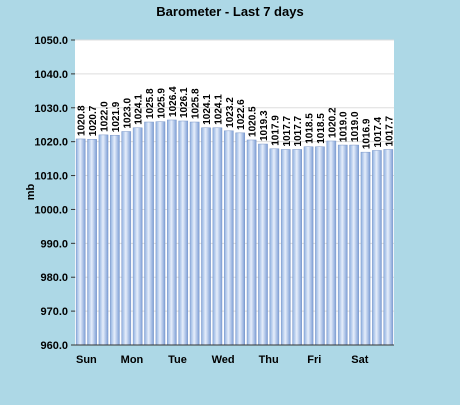 The width and height of the screenshot is (460, 405). I want to click on bar-value-label: 1019.3, so click(264, 125).